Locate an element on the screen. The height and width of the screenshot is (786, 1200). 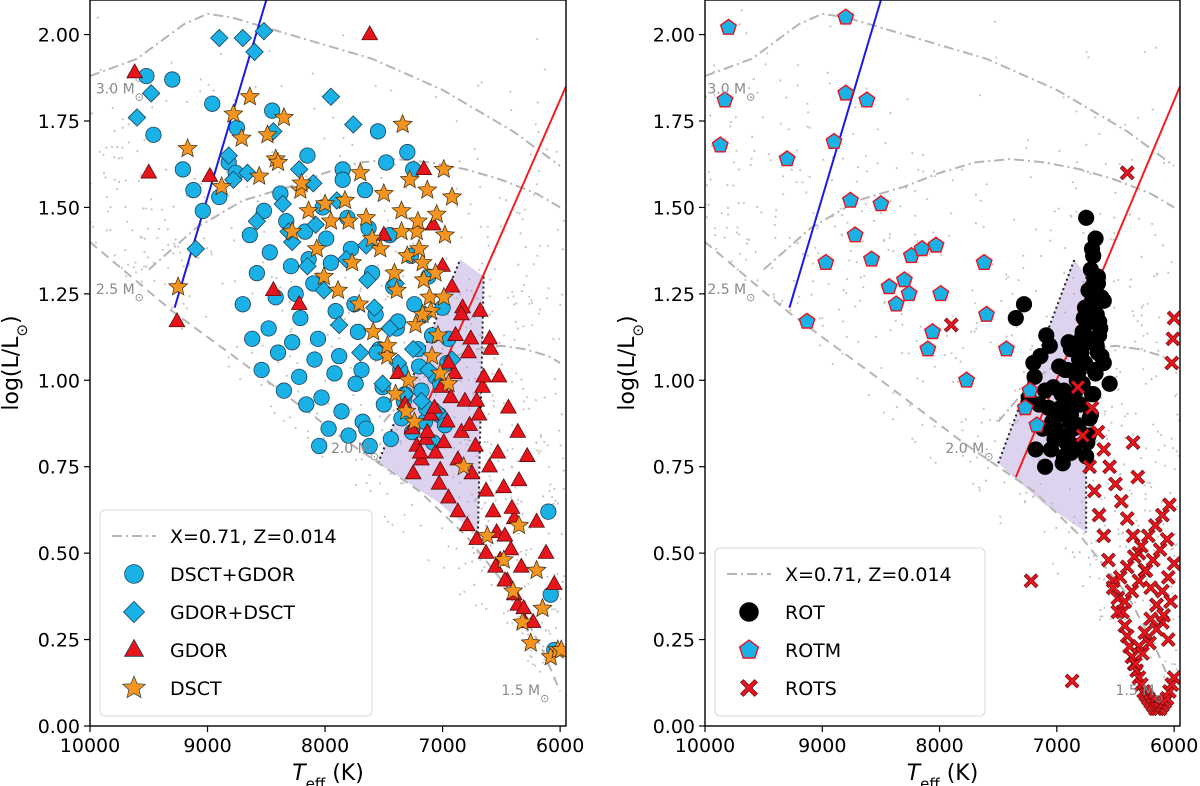
x-tick-label: 6000 is located at coordinates (1174, 746).